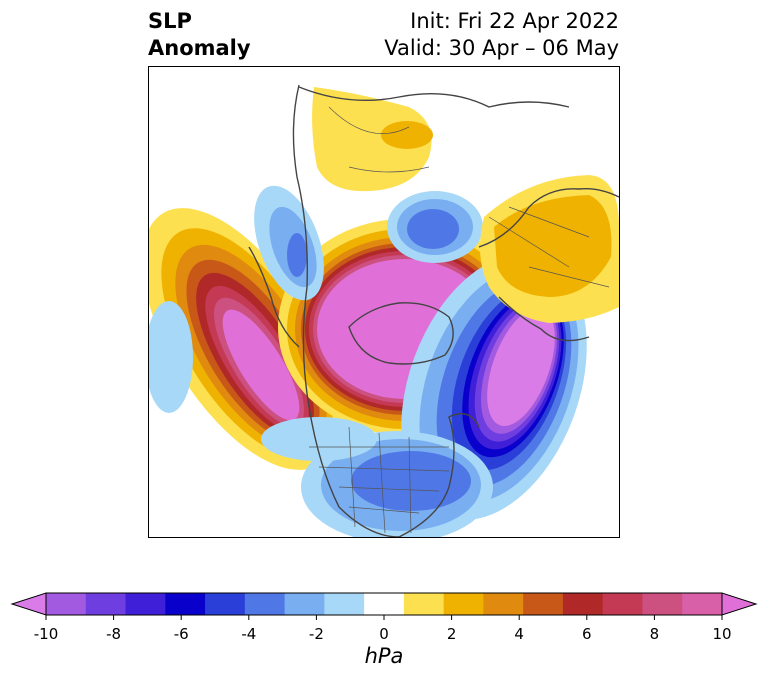 Image resolution: width=768 pixels, height=684 pixels. Describe the element at coordinates (501, 48) in the screenshot. I see `valid-dates: Valid: 30 Apr – 06 May` at that location.